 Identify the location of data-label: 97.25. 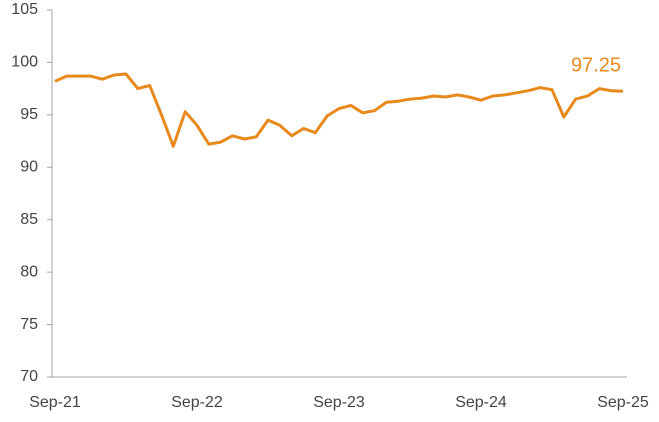
(596, 66).